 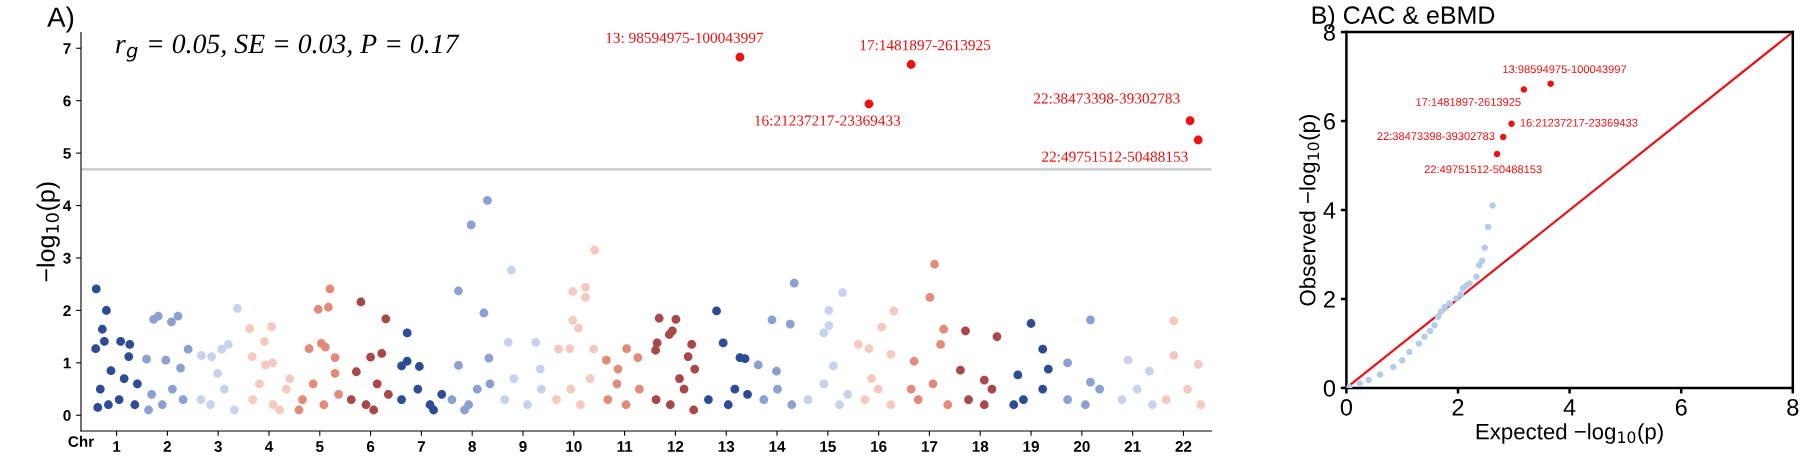 What do you see at coordinates (523, 446) in the screenshot?
I see `x-tick-label: 9` at bounding box center [523, 446].